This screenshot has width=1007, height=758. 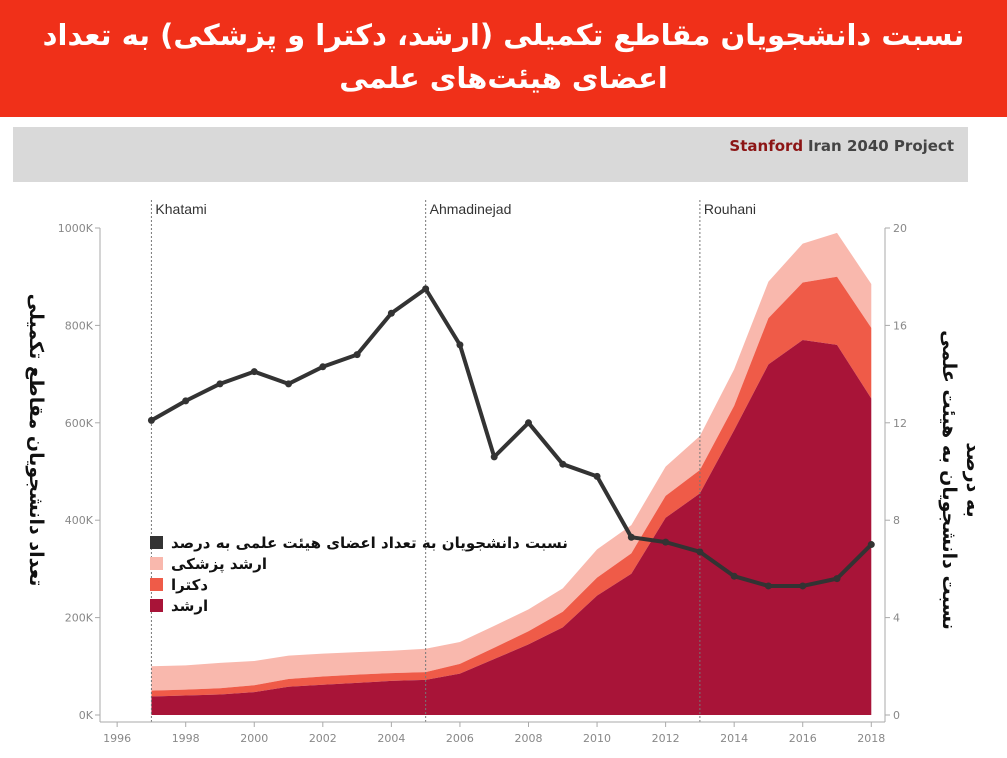 What do you see at coordinates (219, 563) in the screenshot?
I see `legend-label: ارشد پزشکی` at bounding box center [219, 563].